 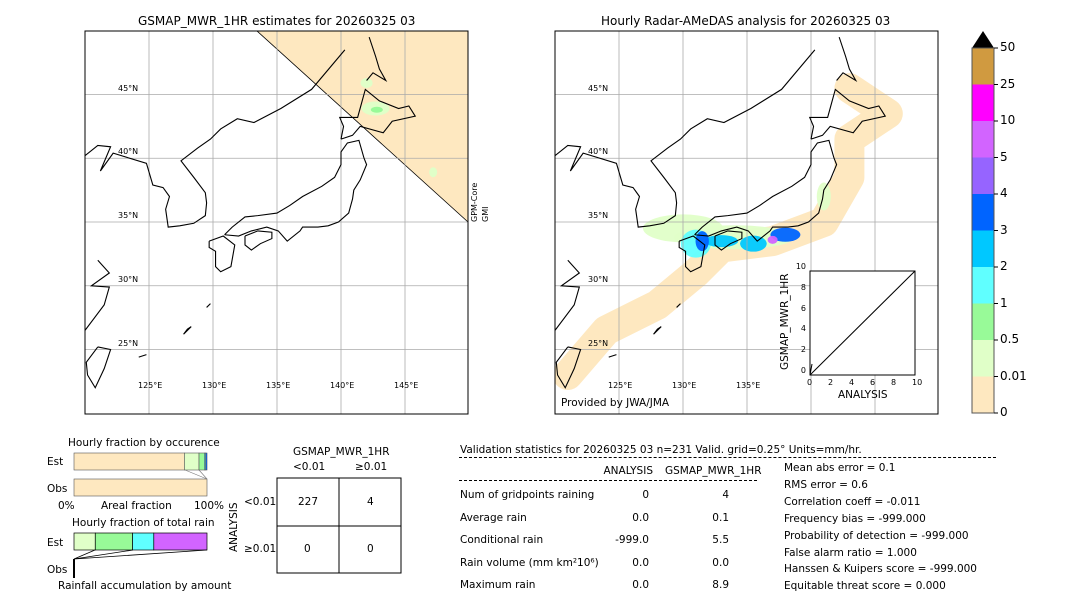 I want to click on colorbar-tick-label: 3, so click(x=1004, y=229).